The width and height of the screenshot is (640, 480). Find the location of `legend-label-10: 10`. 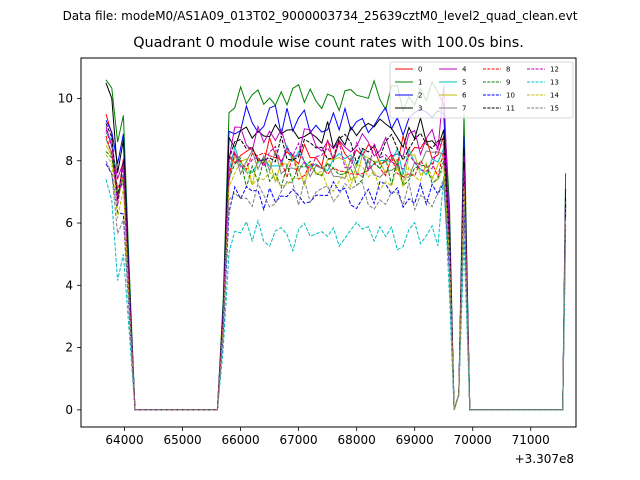

legend-label-10: 10 is located at coordinates (510, 96).